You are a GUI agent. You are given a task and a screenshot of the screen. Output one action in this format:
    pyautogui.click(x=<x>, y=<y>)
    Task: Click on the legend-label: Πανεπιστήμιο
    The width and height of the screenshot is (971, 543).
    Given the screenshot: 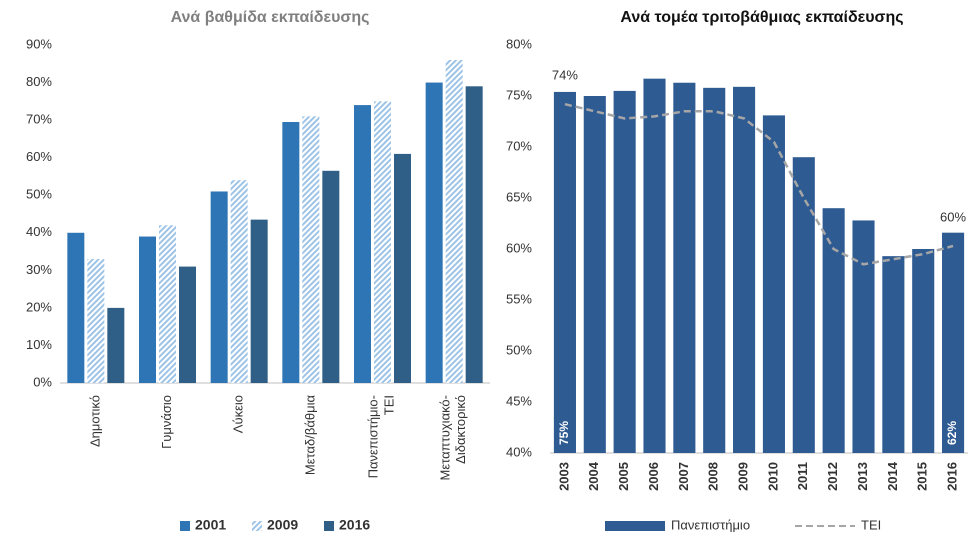 What is the action you would take?
    pyautogui.click(x=710, y=524)
    